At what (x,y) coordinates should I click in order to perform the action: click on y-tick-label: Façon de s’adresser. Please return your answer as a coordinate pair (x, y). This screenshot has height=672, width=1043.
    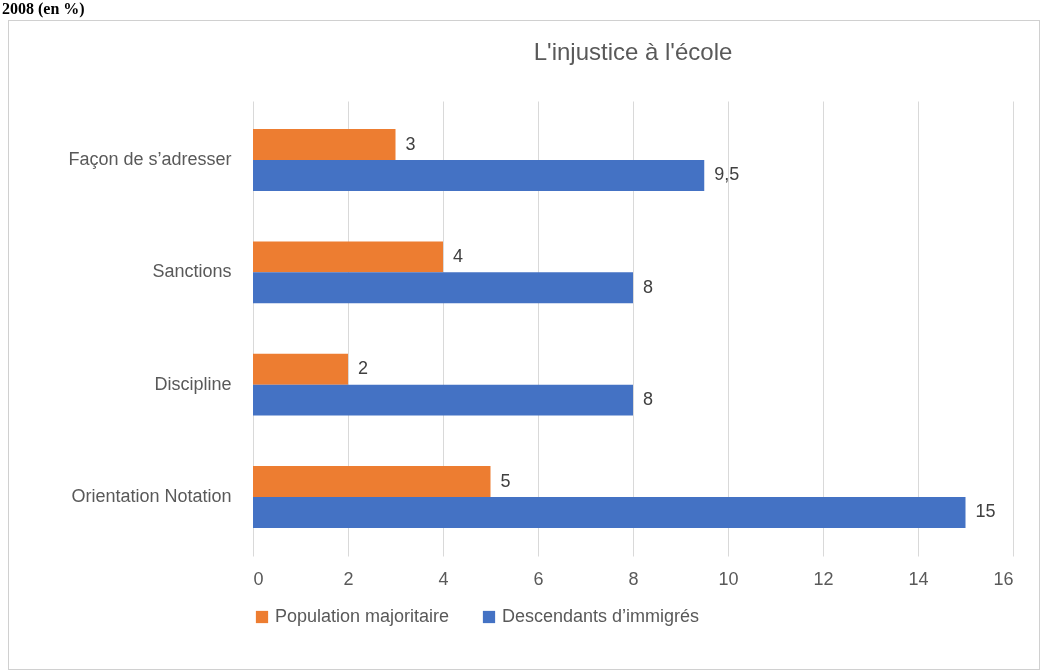
    Looking at the image, I should click on (150, 158).